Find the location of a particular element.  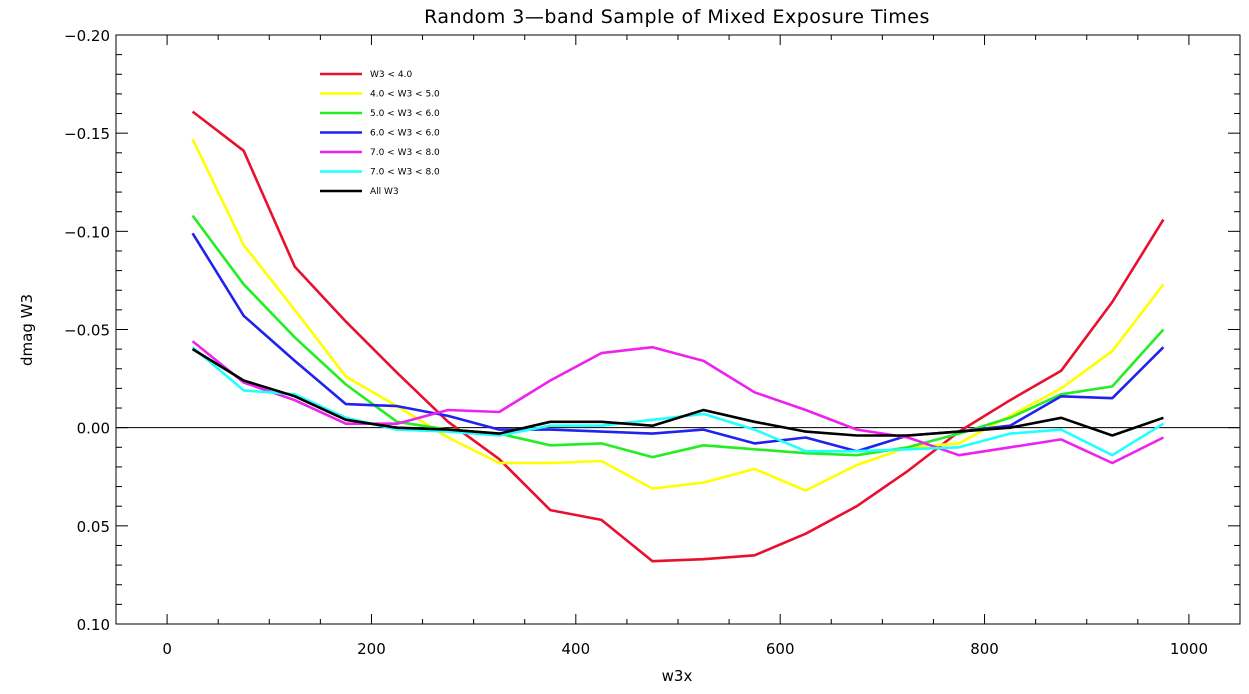

y-tick-label: −0.10 is located at coordinates (87, 232).